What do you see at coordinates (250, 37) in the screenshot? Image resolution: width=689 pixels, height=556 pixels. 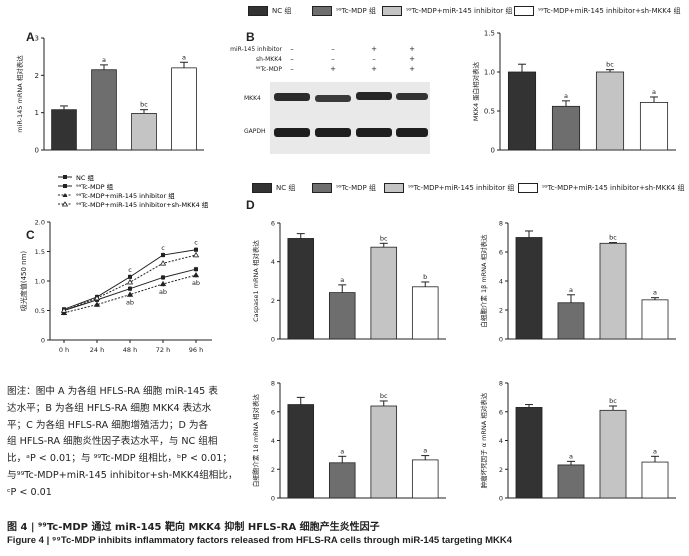 I see `panel-label-b: B` at bounding box center [250, 37].